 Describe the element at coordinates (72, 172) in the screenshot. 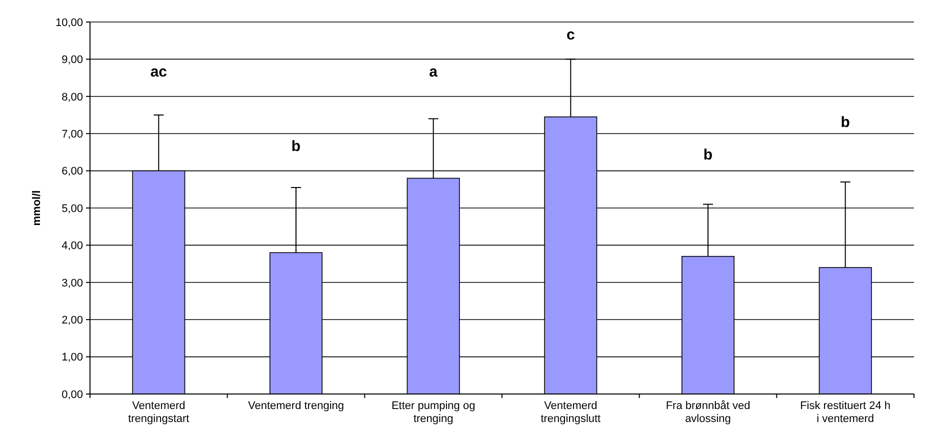

I see `y-tick-label: 6,00` at that location.